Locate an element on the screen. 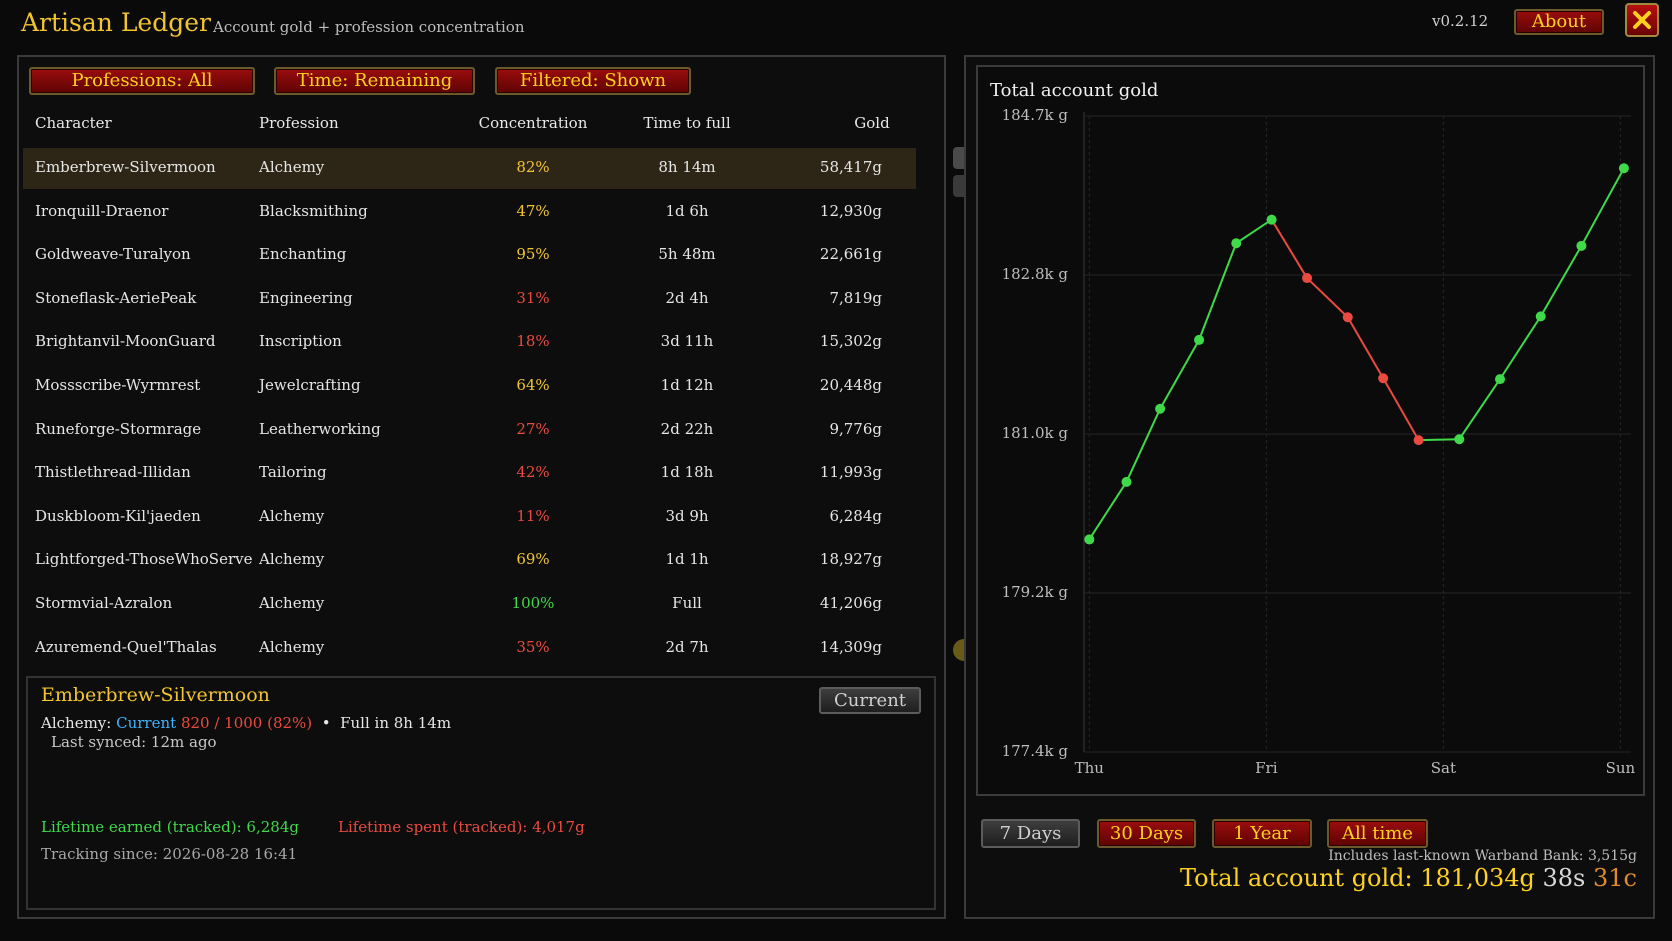  app-subtitle: Account gold + profession concentration is located at coordinates (369, 27).